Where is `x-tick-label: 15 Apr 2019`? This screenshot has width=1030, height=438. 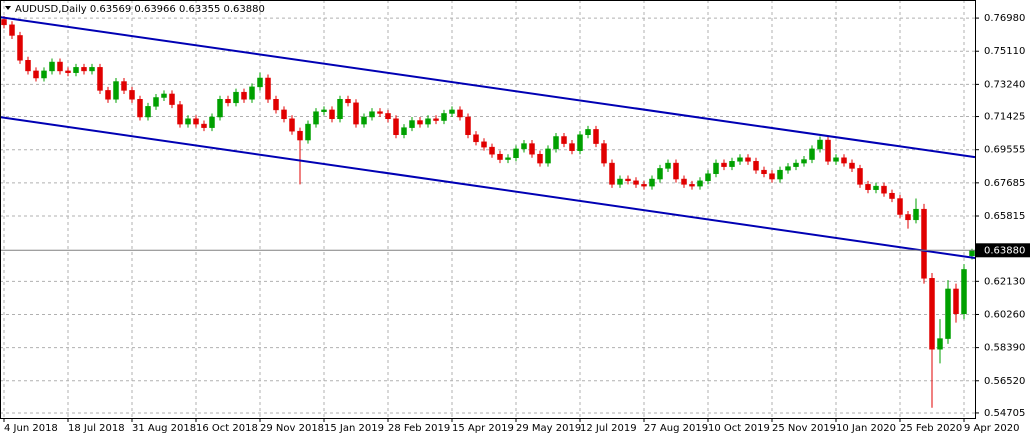
x-tick-label: 15 Apr 2019 is located at coordinates (483, 428).